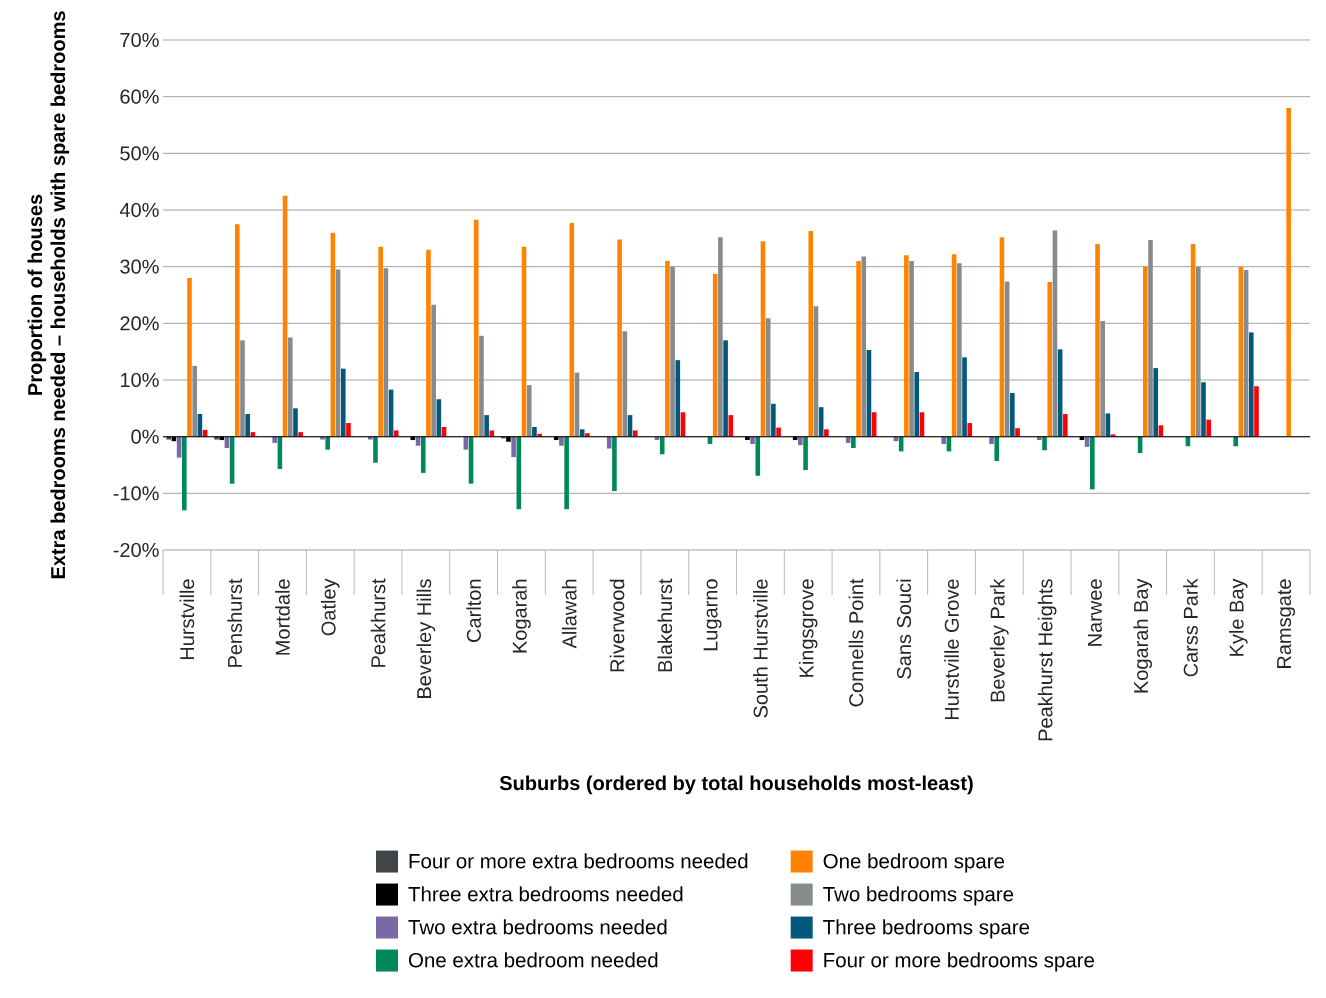 This screenshot has width=1326, height=998. What do you see at coordinates (139, 323) in the screenshot?
I see `y-tick-label: 20%` at bounding box center [139, 323].